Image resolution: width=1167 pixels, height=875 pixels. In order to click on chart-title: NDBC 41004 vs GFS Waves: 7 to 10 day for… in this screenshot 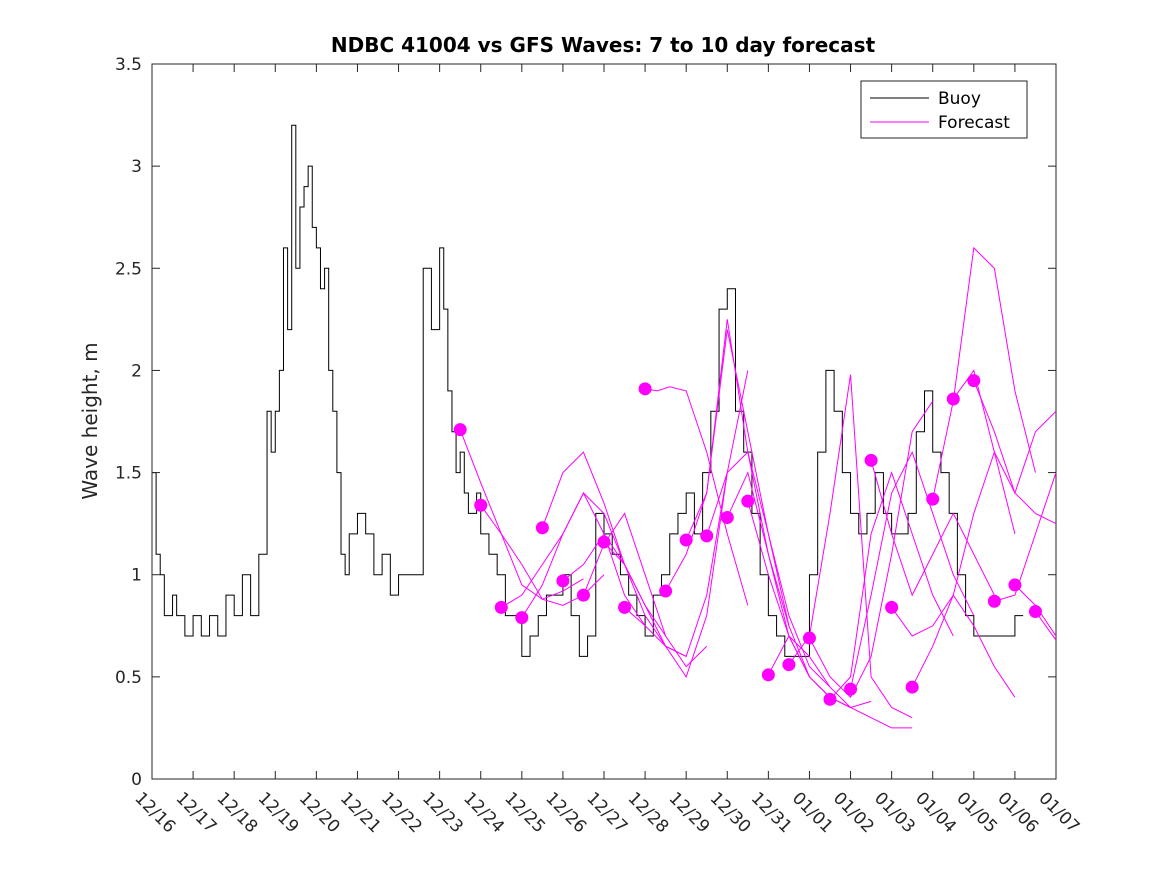, I will do `click(603, 45)`.